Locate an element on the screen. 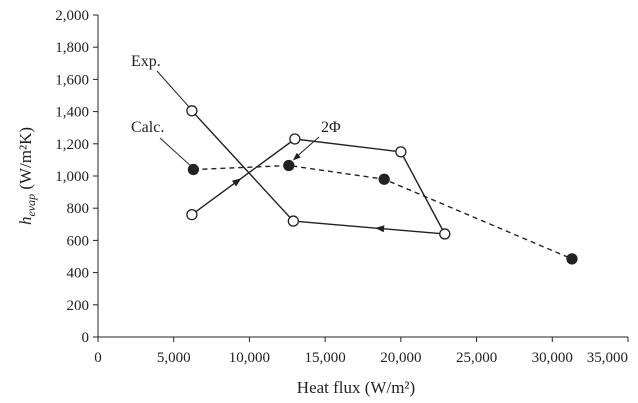 This screenshot has height=403, width=638. x-tick-label: 15,000 is located at coordinates (325, 358).